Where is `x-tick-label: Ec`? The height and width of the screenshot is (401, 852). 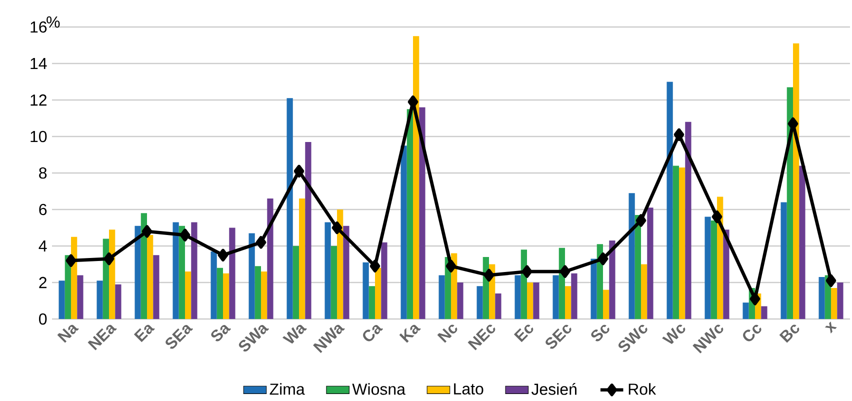
x-tick-label: Ec is located at coordinates (524, 333).